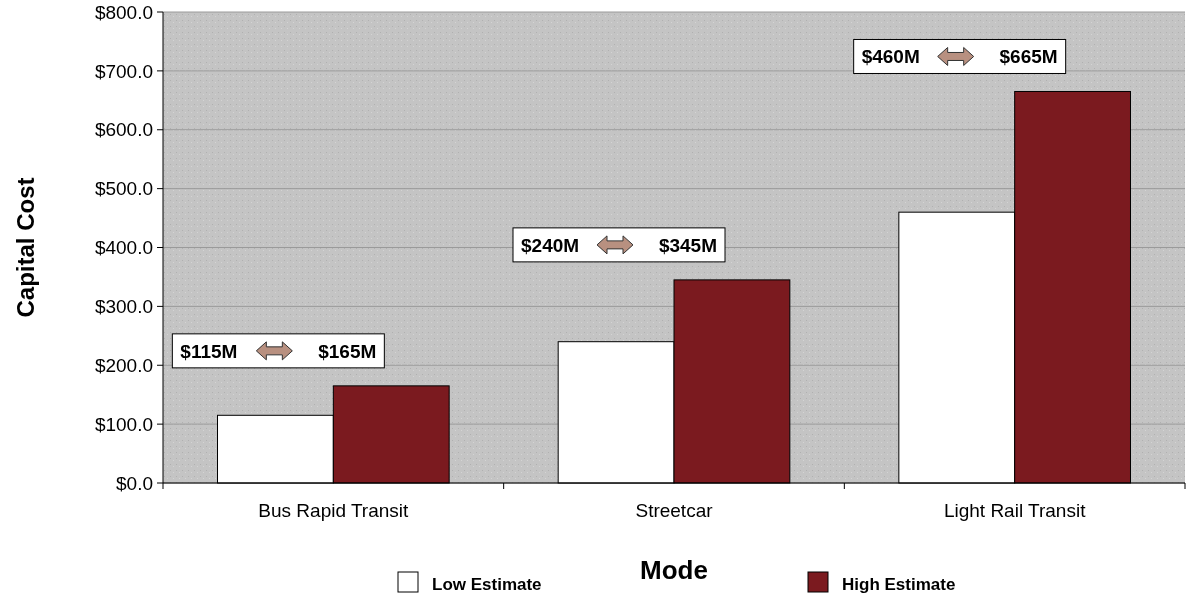  What do you see at coordinates (25, 247) in the screenshot?
I see `y-axis-title: Capital Cost` at bounding box center [25, 247].